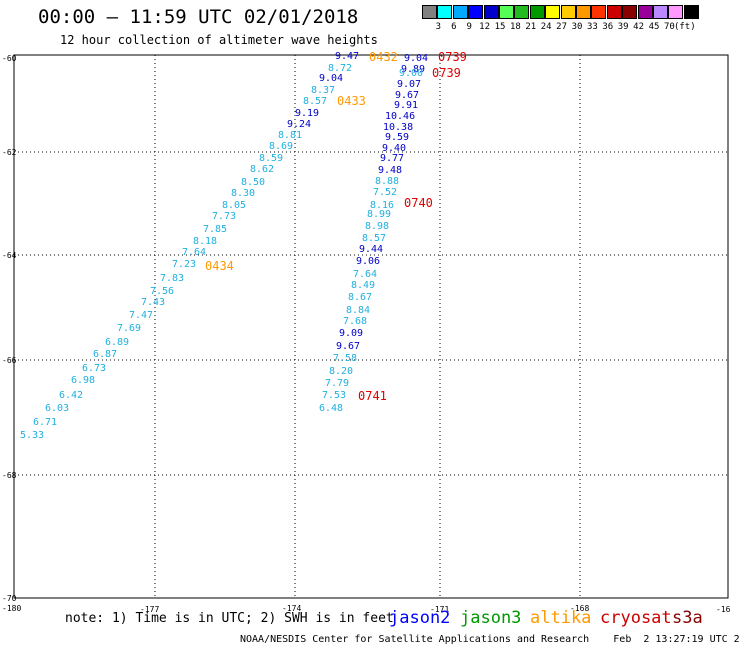 The image size is (740, 650). What do you see at coordinates (172, 278) in the screenshot?
I see `wave-height-label: 7.83` at bounding box center [172, 278].